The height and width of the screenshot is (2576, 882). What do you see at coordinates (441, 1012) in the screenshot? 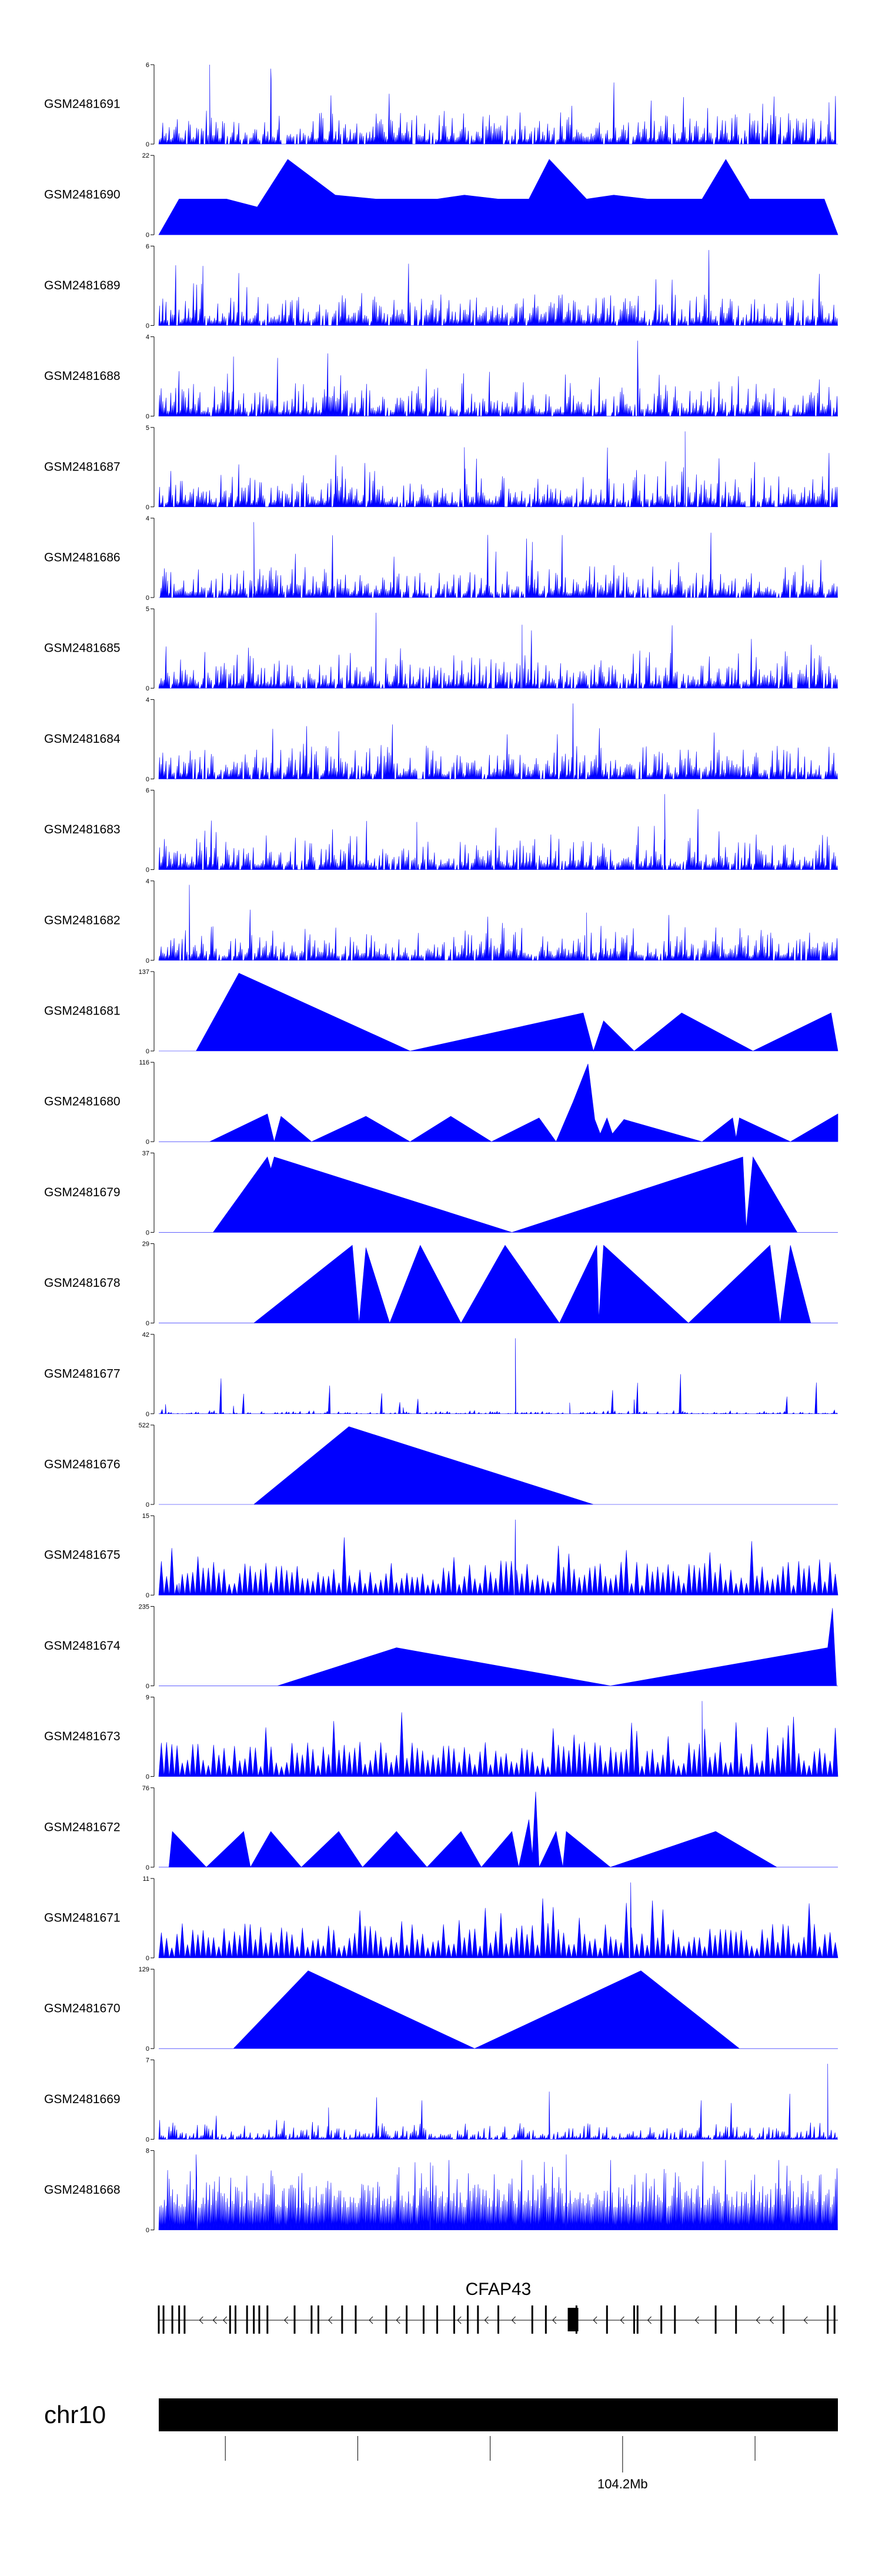
I see `track-GSM2481681: GSM2481681 137 0` at bounding box center [441, 1012].